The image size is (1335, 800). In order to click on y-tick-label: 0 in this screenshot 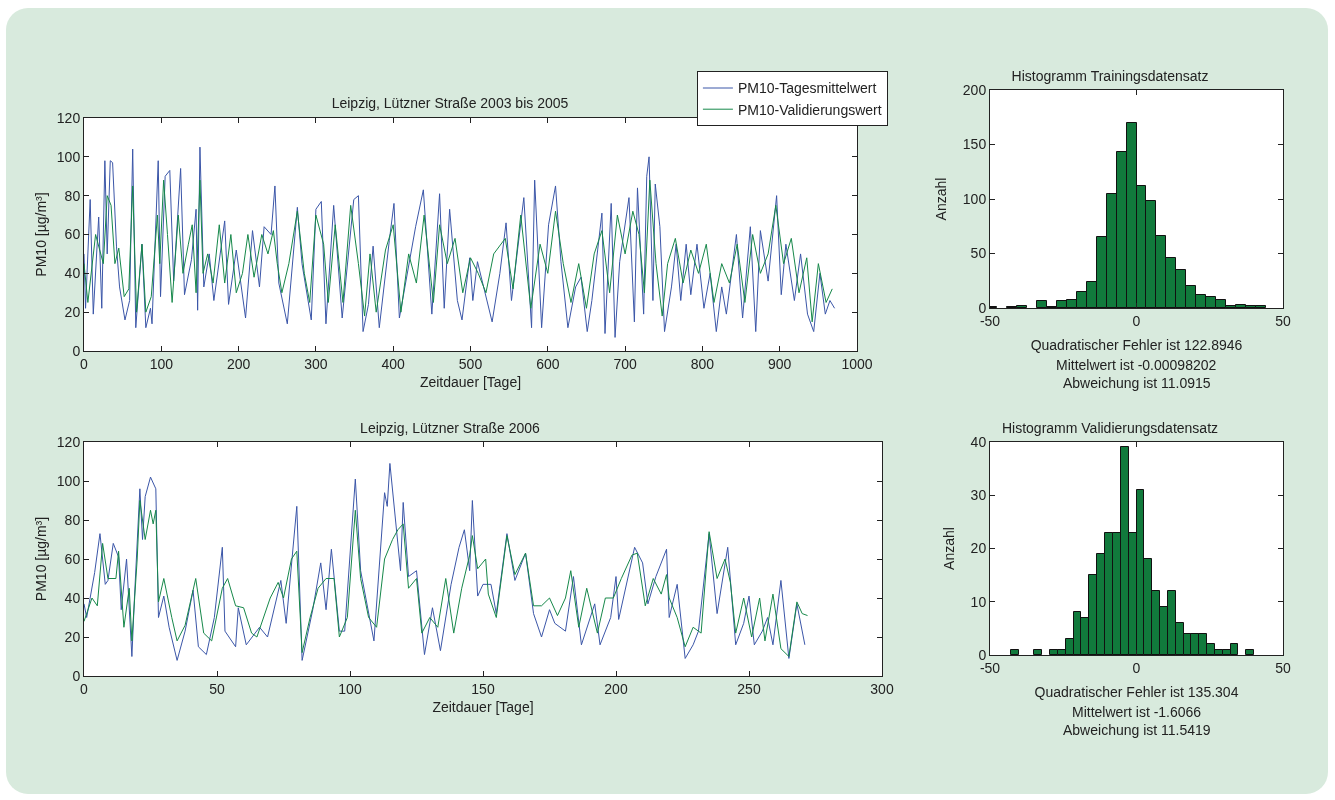, I will do `click(76, 350)`.